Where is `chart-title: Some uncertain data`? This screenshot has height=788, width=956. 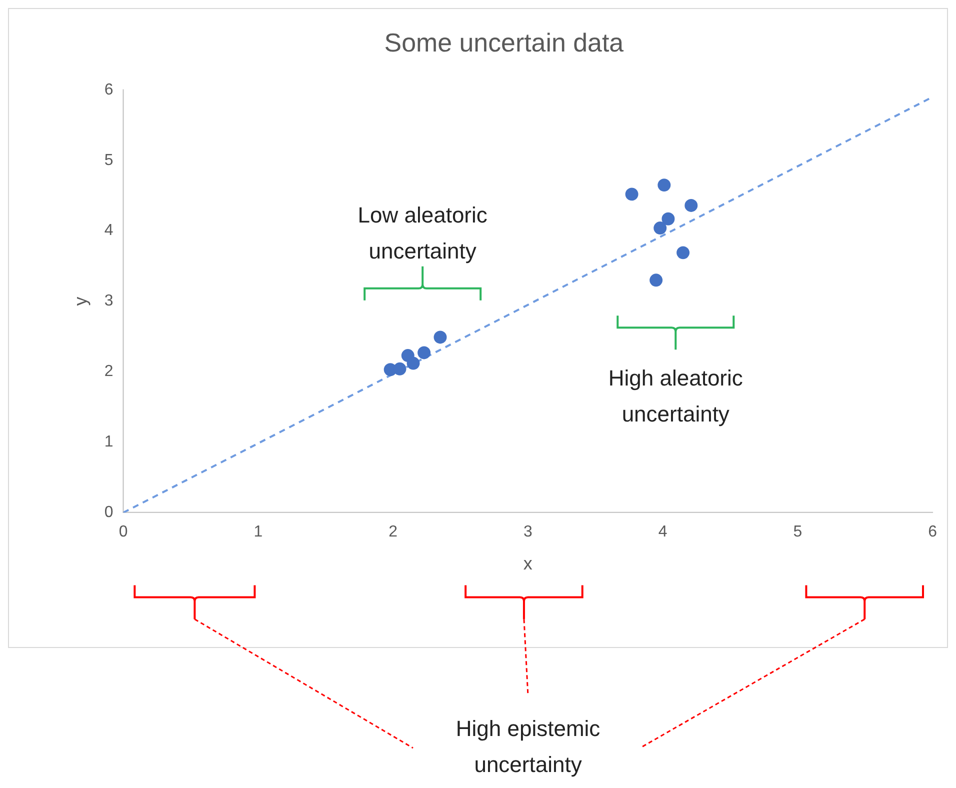
chart-title: Some uncertain data is located at coordinates (504, 44).